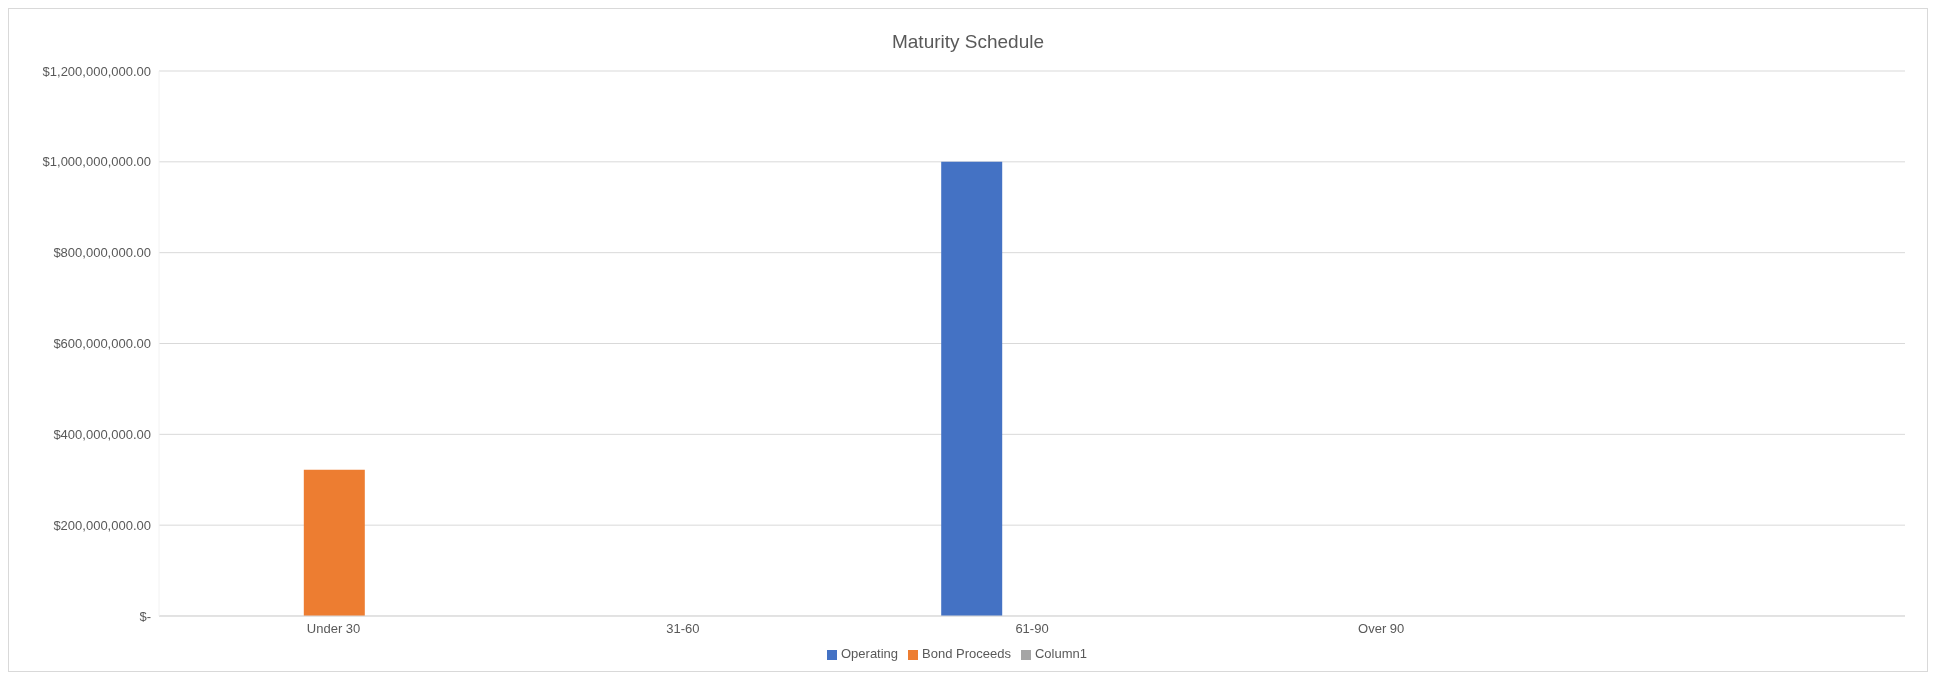 This screenshot has height=682, width=1938. What do you see at coordinates (96, 71) in the screenshot?
I see `y-tick-label: $1,200,000,000.00` at bounding box center [96, 71].